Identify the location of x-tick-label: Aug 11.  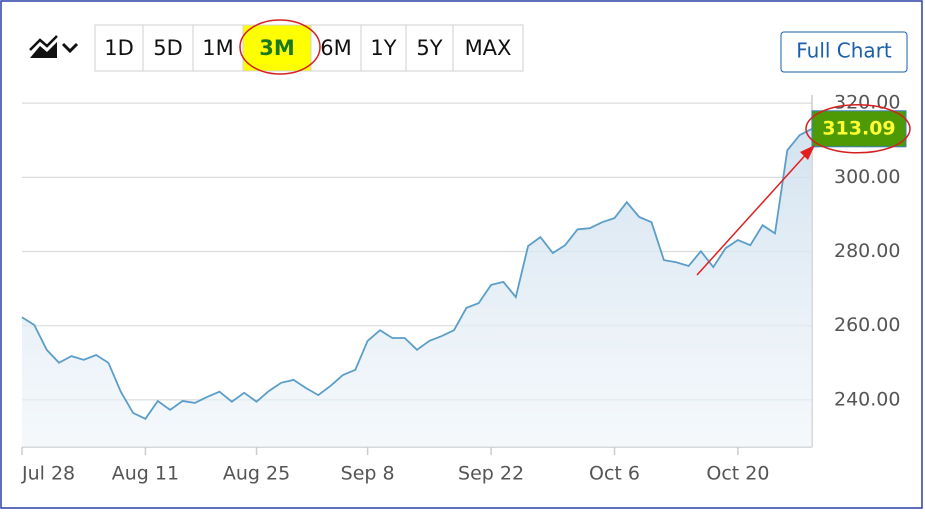
(145, 474).